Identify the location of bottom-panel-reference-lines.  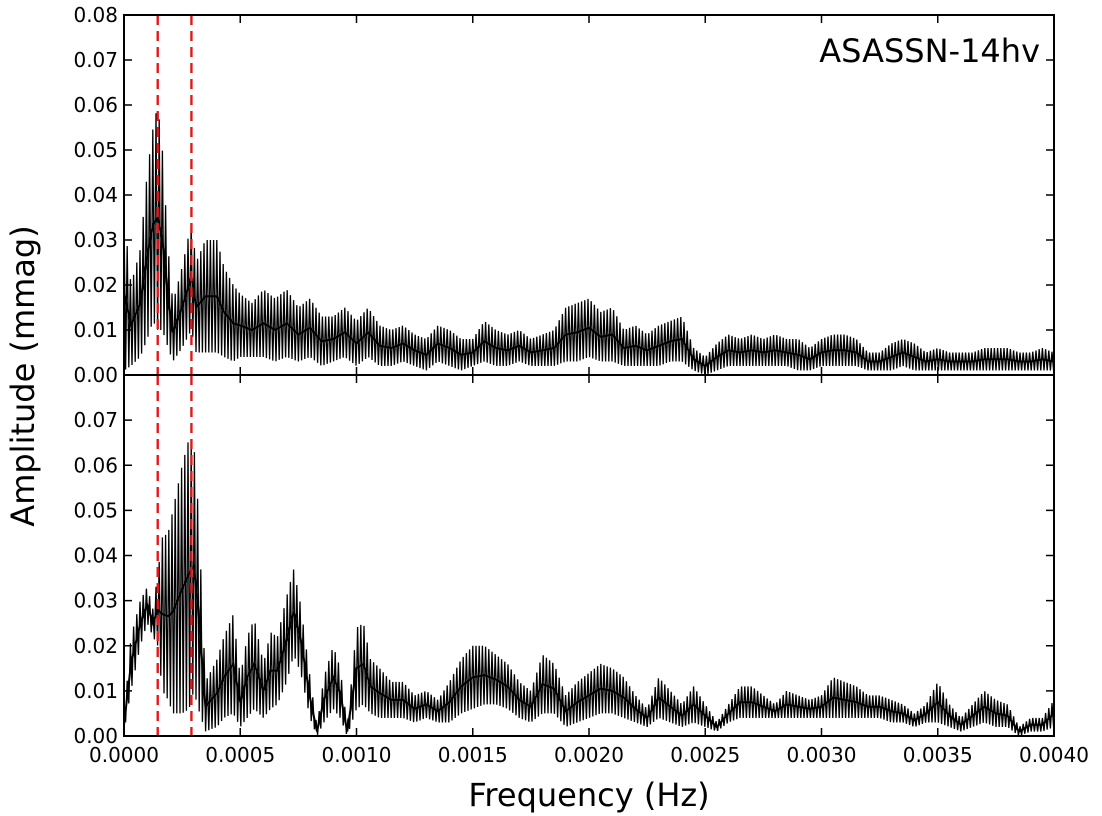
(174, 555).